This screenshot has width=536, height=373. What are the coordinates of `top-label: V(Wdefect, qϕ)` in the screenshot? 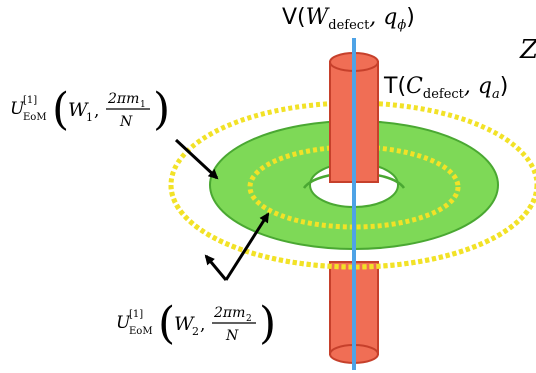 It's located at (348, 19).